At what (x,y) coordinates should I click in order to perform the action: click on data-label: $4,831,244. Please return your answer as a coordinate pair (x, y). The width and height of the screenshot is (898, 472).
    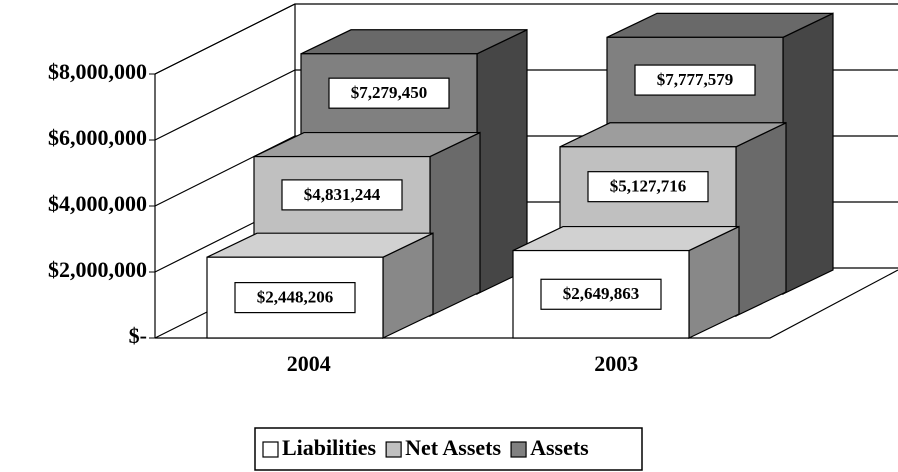
    Looking at the image, I should click on (342, 194).